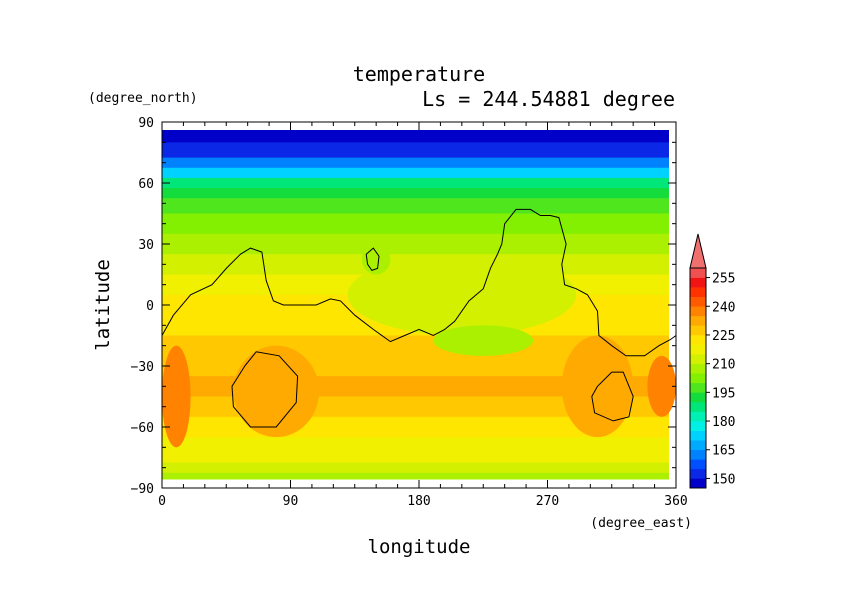 This screenshot has height=595, width=842. I want to click on x-tick-label: 90, so click(291, 501).